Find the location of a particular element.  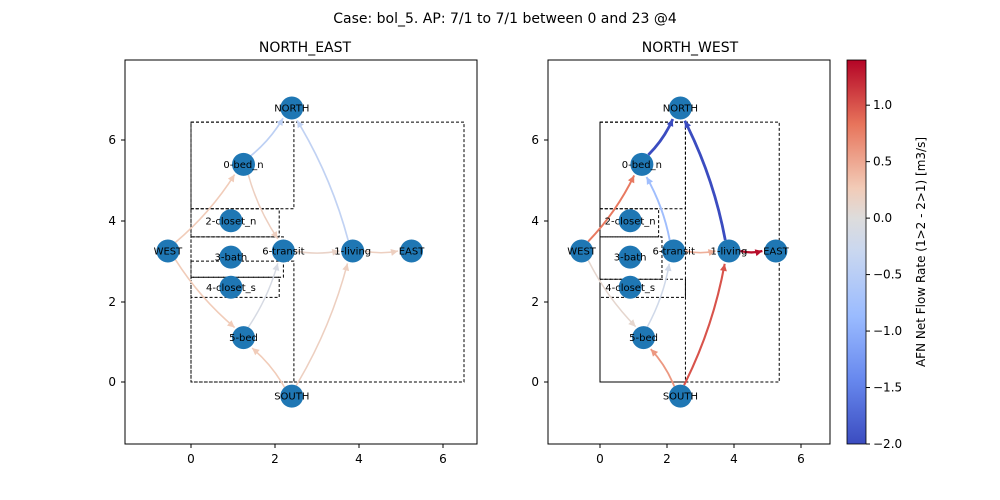

colorbar-tick-label: −2.0 is located at coordinates (887, 444).